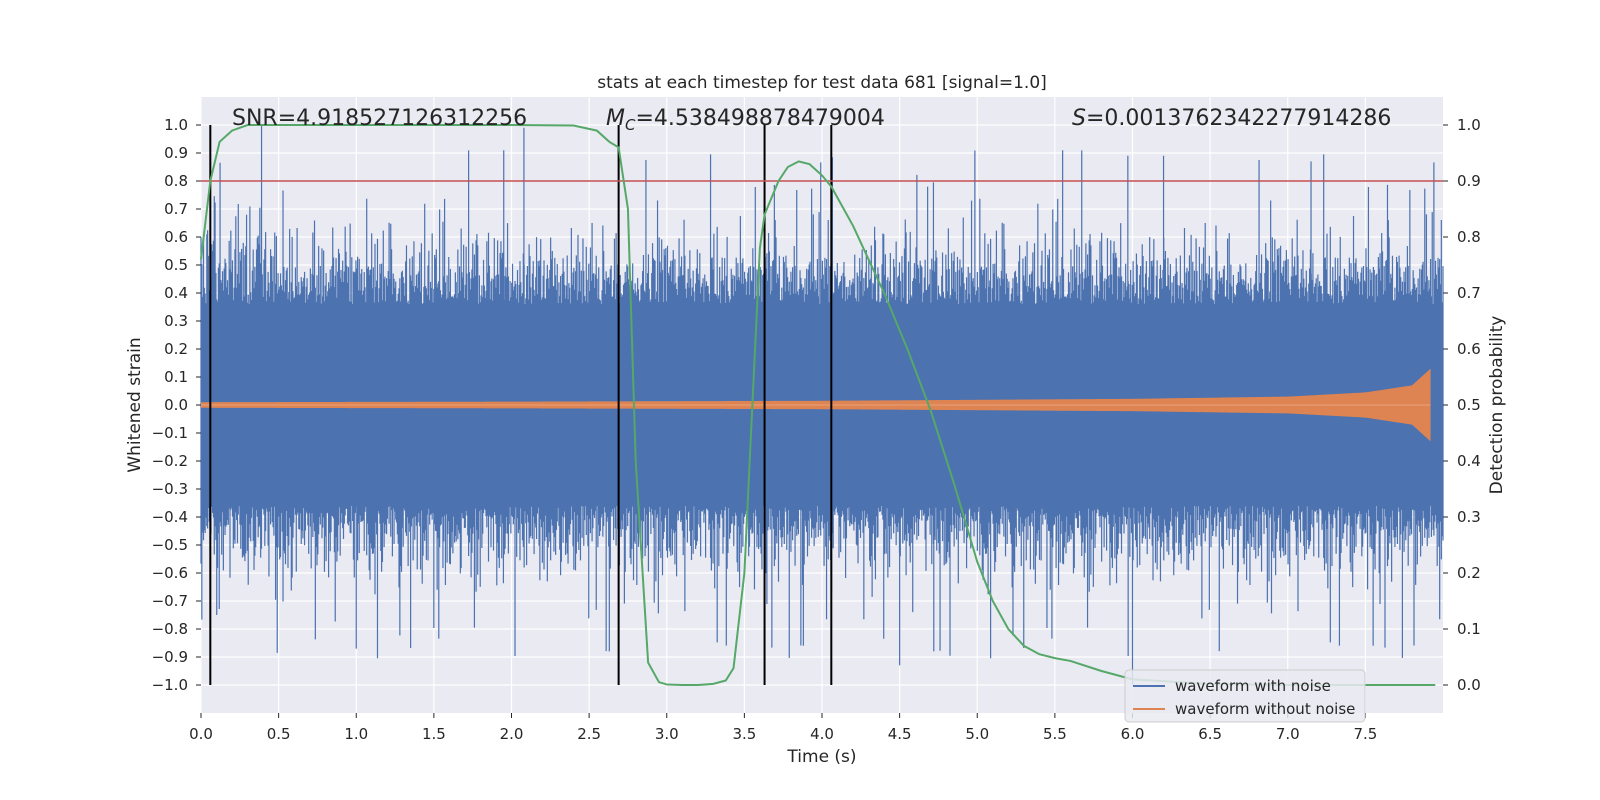 This screenshot has height=800, width=1600. Describe the element at coordinates (170, 517) in the screenshot. I see `y-tick-label: −0.4` at that location.